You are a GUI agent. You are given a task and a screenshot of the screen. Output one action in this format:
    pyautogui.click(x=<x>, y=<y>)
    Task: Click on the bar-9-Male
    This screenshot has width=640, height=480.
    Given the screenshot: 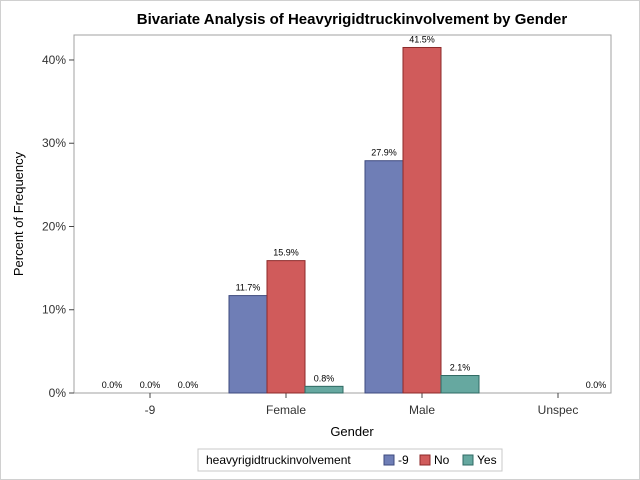 What is the action you would take?
    pyautogui.click(x=384, y=277)
    